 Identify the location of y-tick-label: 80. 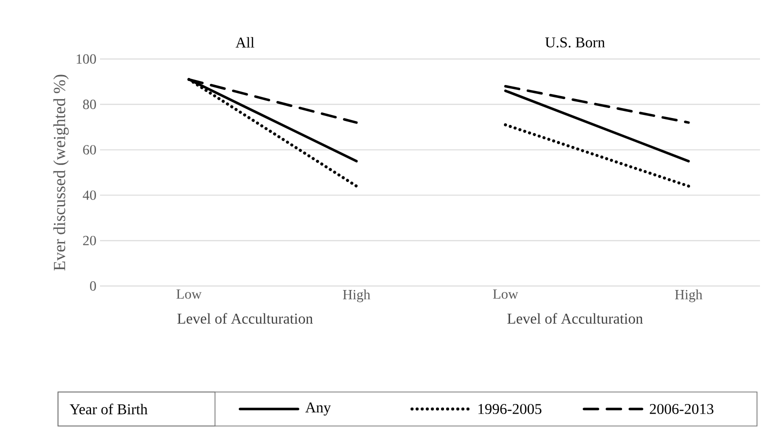
(89, 105).